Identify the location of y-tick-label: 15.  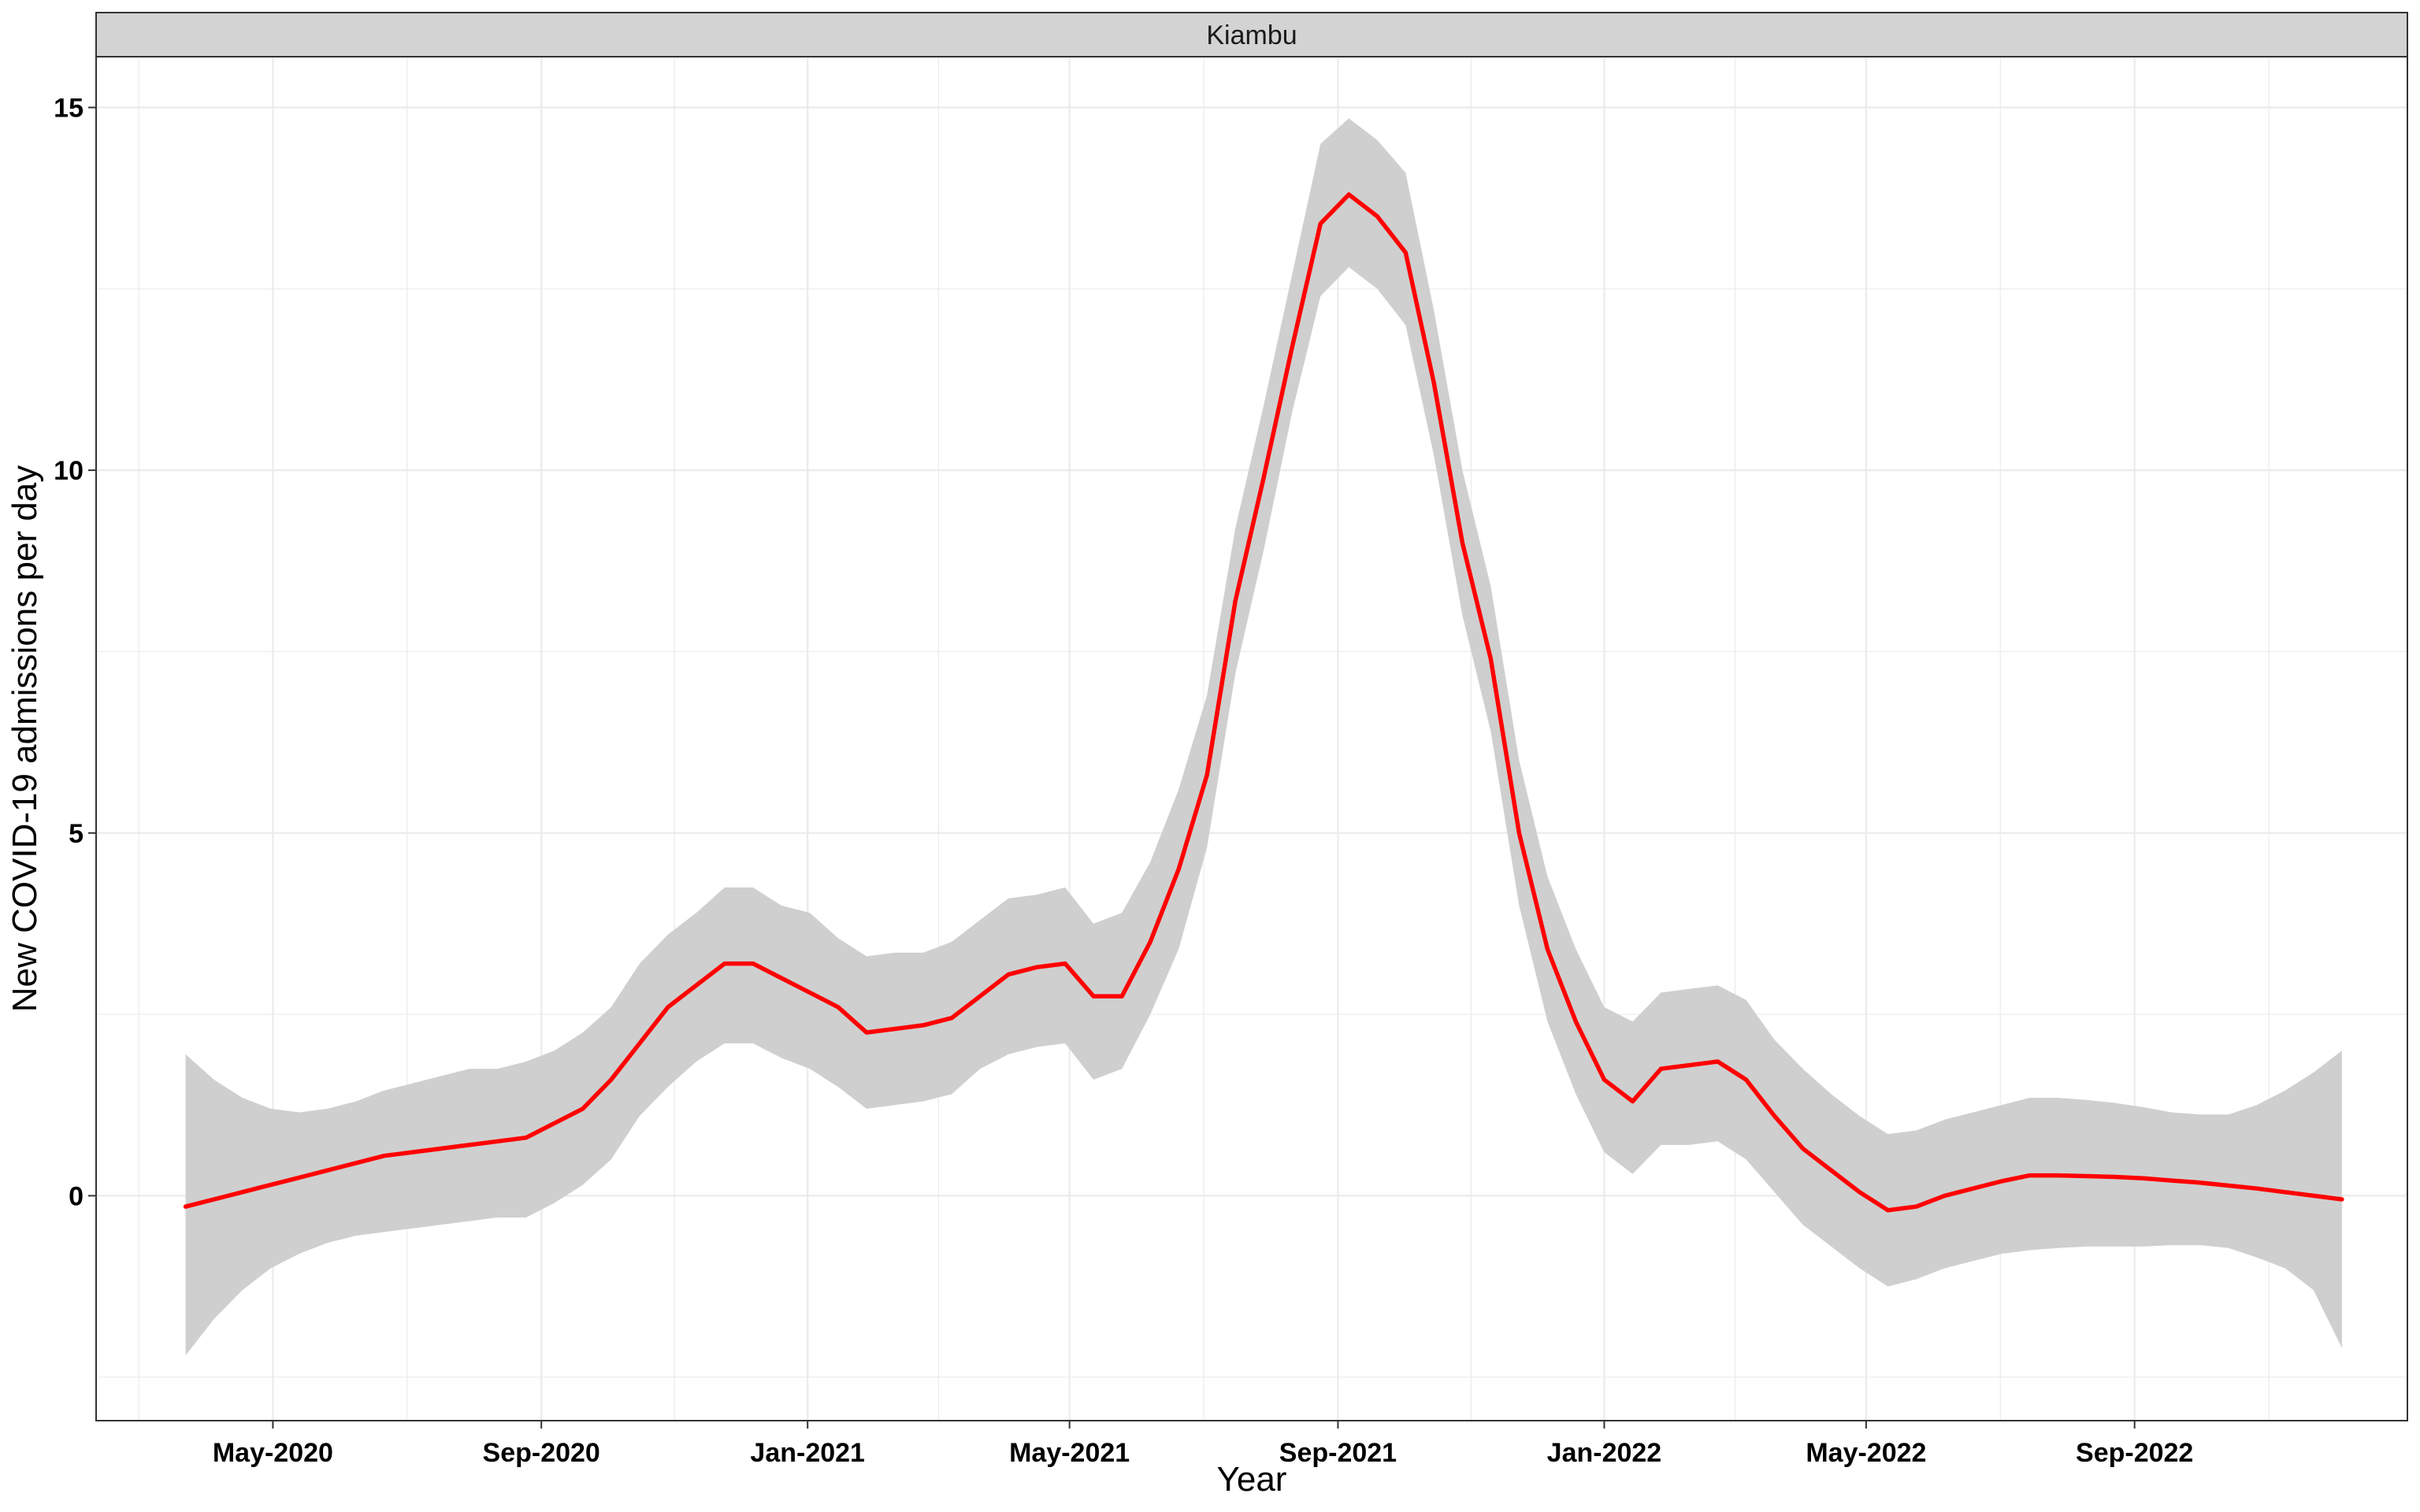
(69, 108).